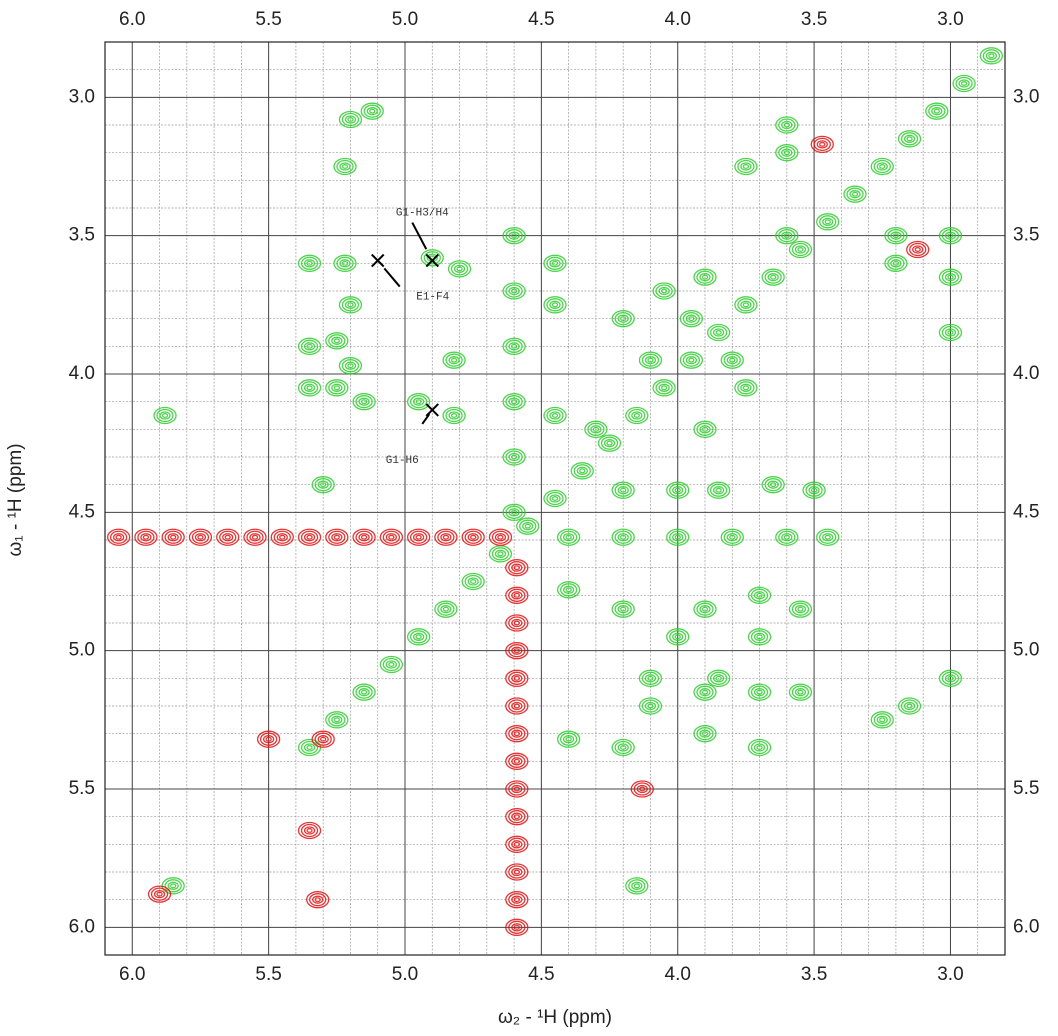  What do you see at coordinates (405, 974) in the screenshot?
I see `x-tick-label: 5.0` at bounding box center [405, 974].